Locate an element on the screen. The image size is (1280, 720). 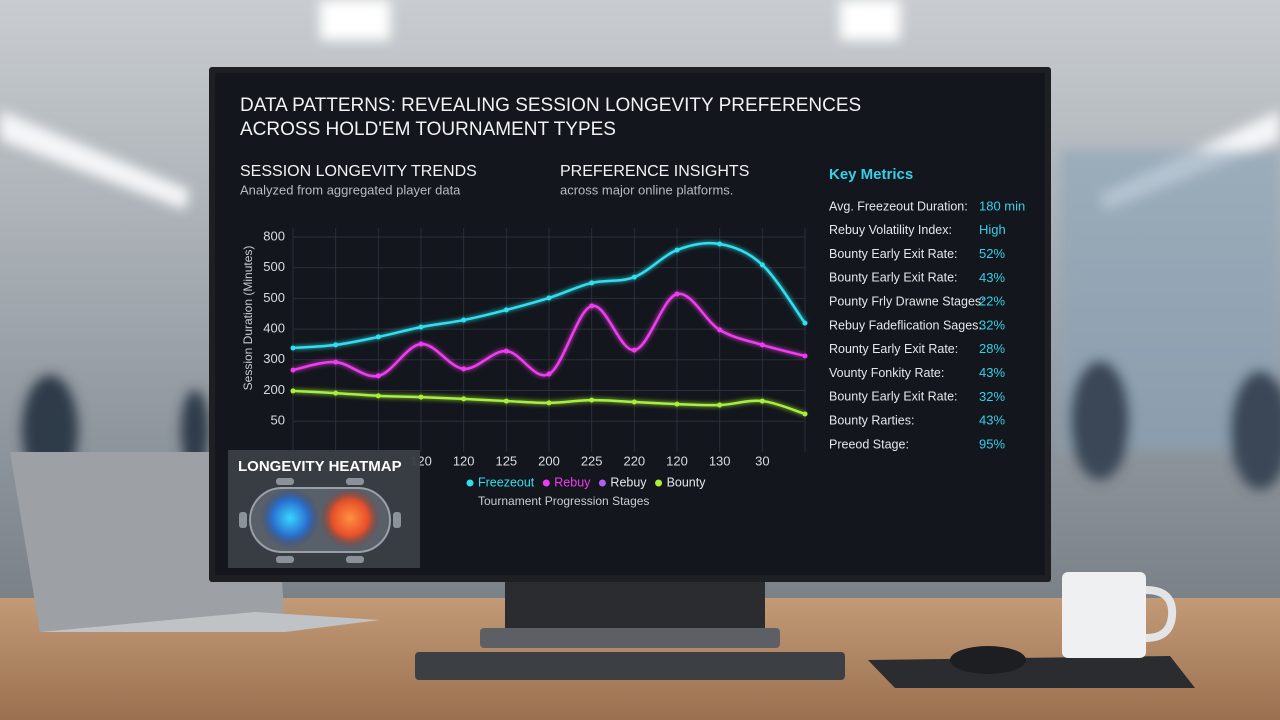
metric-value: 28% is located at coordinates (992, 348).